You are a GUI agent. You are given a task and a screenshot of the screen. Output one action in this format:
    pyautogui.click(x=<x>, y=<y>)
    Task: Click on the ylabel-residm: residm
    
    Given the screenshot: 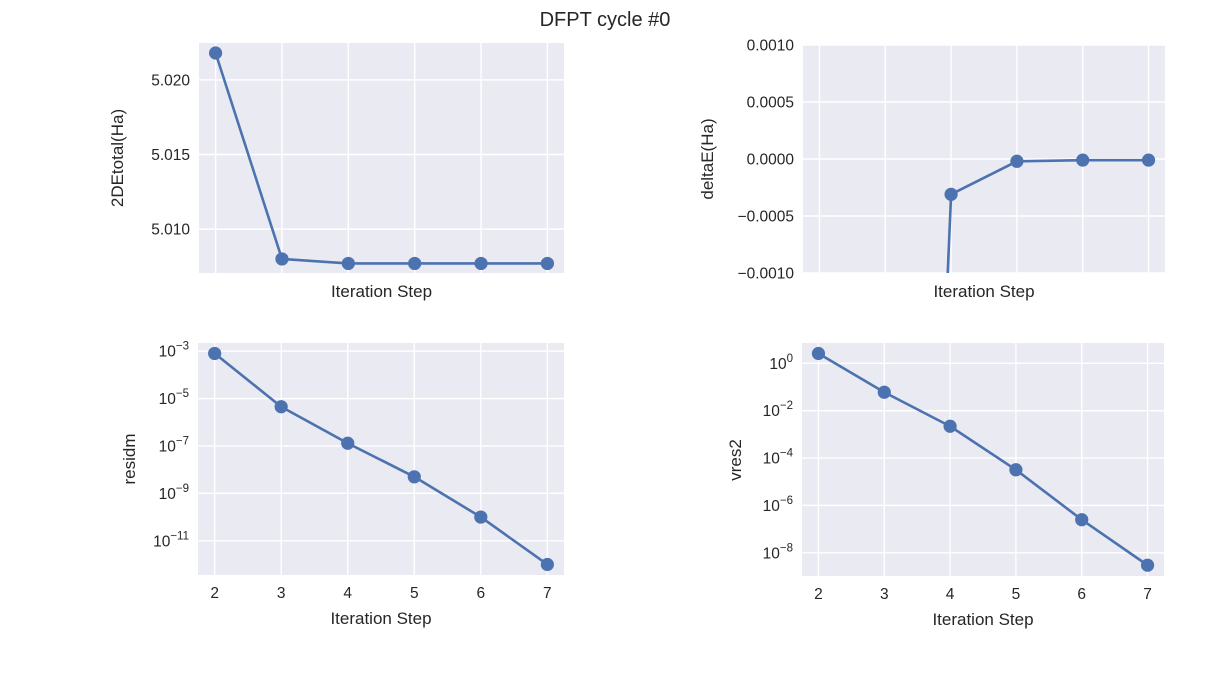 What is the action you would take?
    pyautogui.click(x=129, y=459)
    